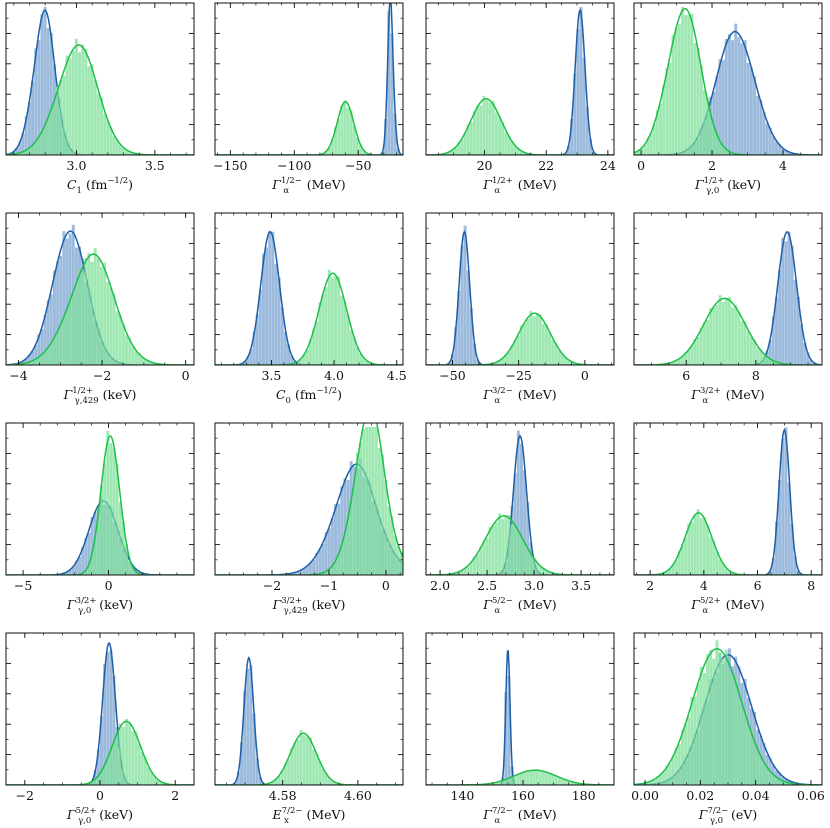 This screenshot has width=830, height=828. Describe the element at coordinates (100, 729) in the screenshot. I see `panel-13: −2 0 2 Γ5/2+ γ,0 (keV)` at that location.